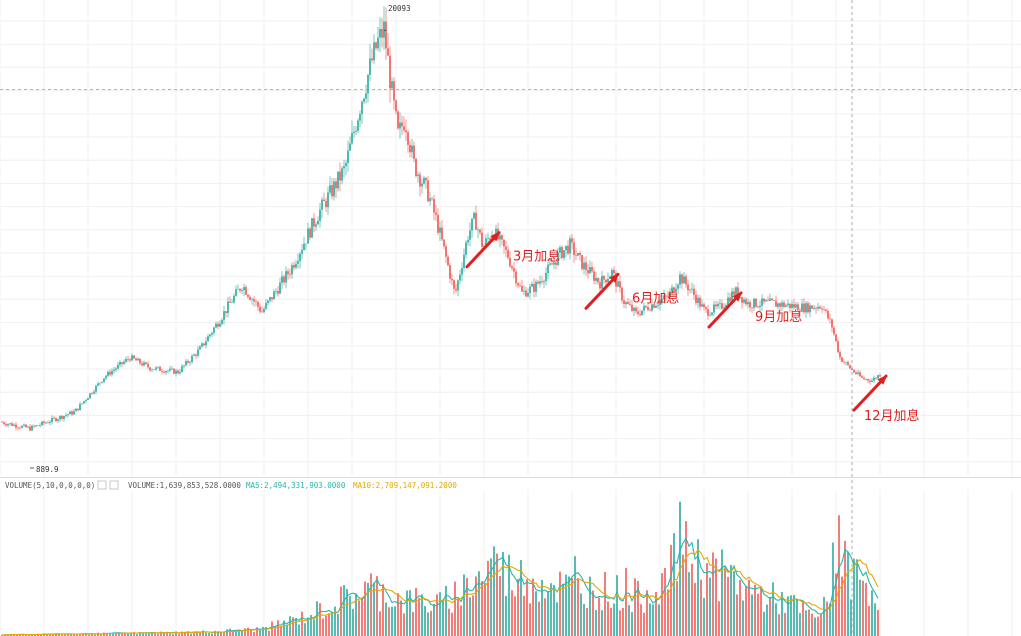  What do you see at coordinates (114, 485) in the screenshot?
I see `volume-close-icon` at bounding box center [114, 485].